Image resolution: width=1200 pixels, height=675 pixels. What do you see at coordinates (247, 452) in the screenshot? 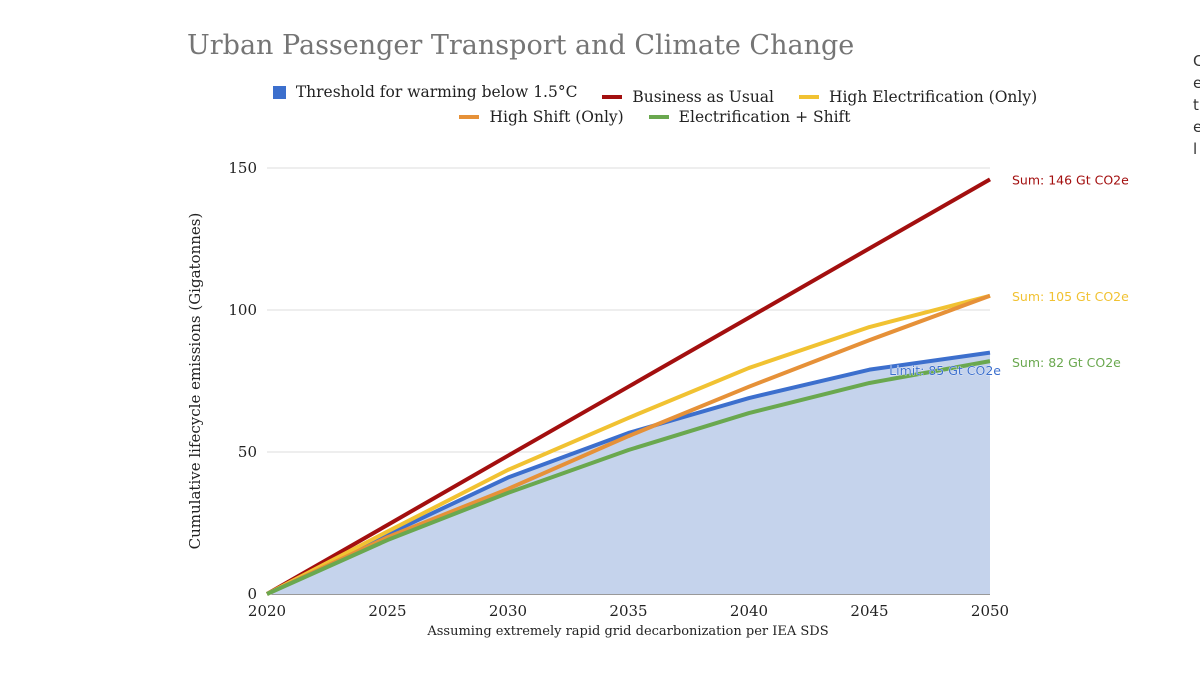
I see `y-tick-label: 50` at bounding box center [247, 452].